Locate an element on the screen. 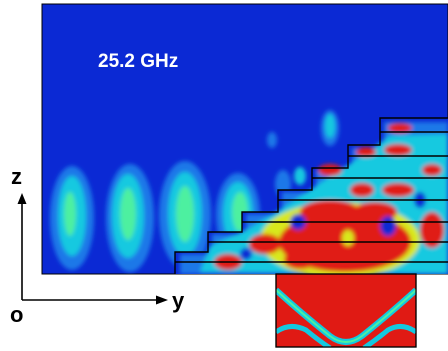 The height and width of the screenshot is (351, 448). y-axis-label: y is located at coordinates (178, 300).